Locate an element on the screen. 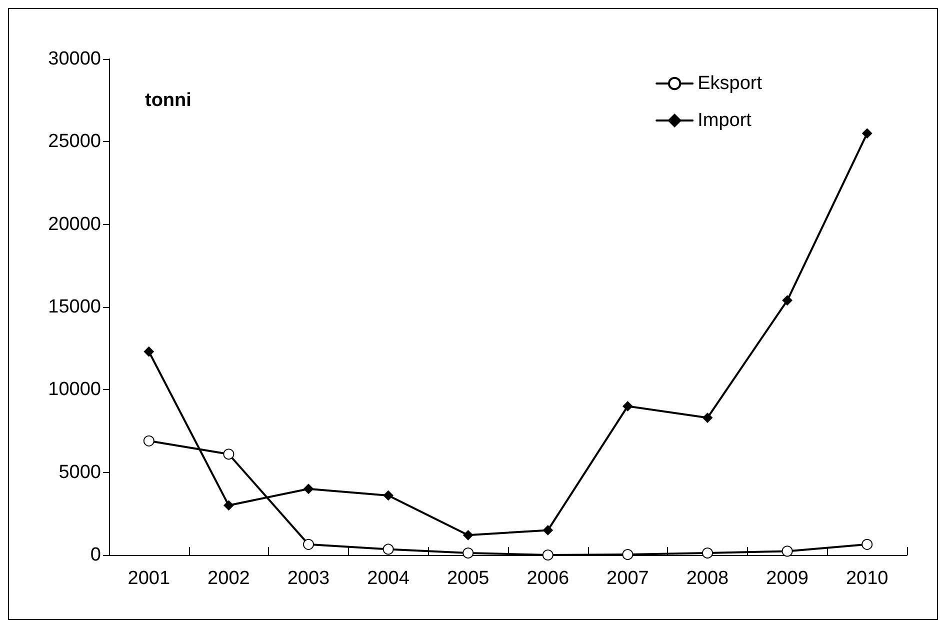  y-tick-label: 20000 is located at coordinates (74, 224).